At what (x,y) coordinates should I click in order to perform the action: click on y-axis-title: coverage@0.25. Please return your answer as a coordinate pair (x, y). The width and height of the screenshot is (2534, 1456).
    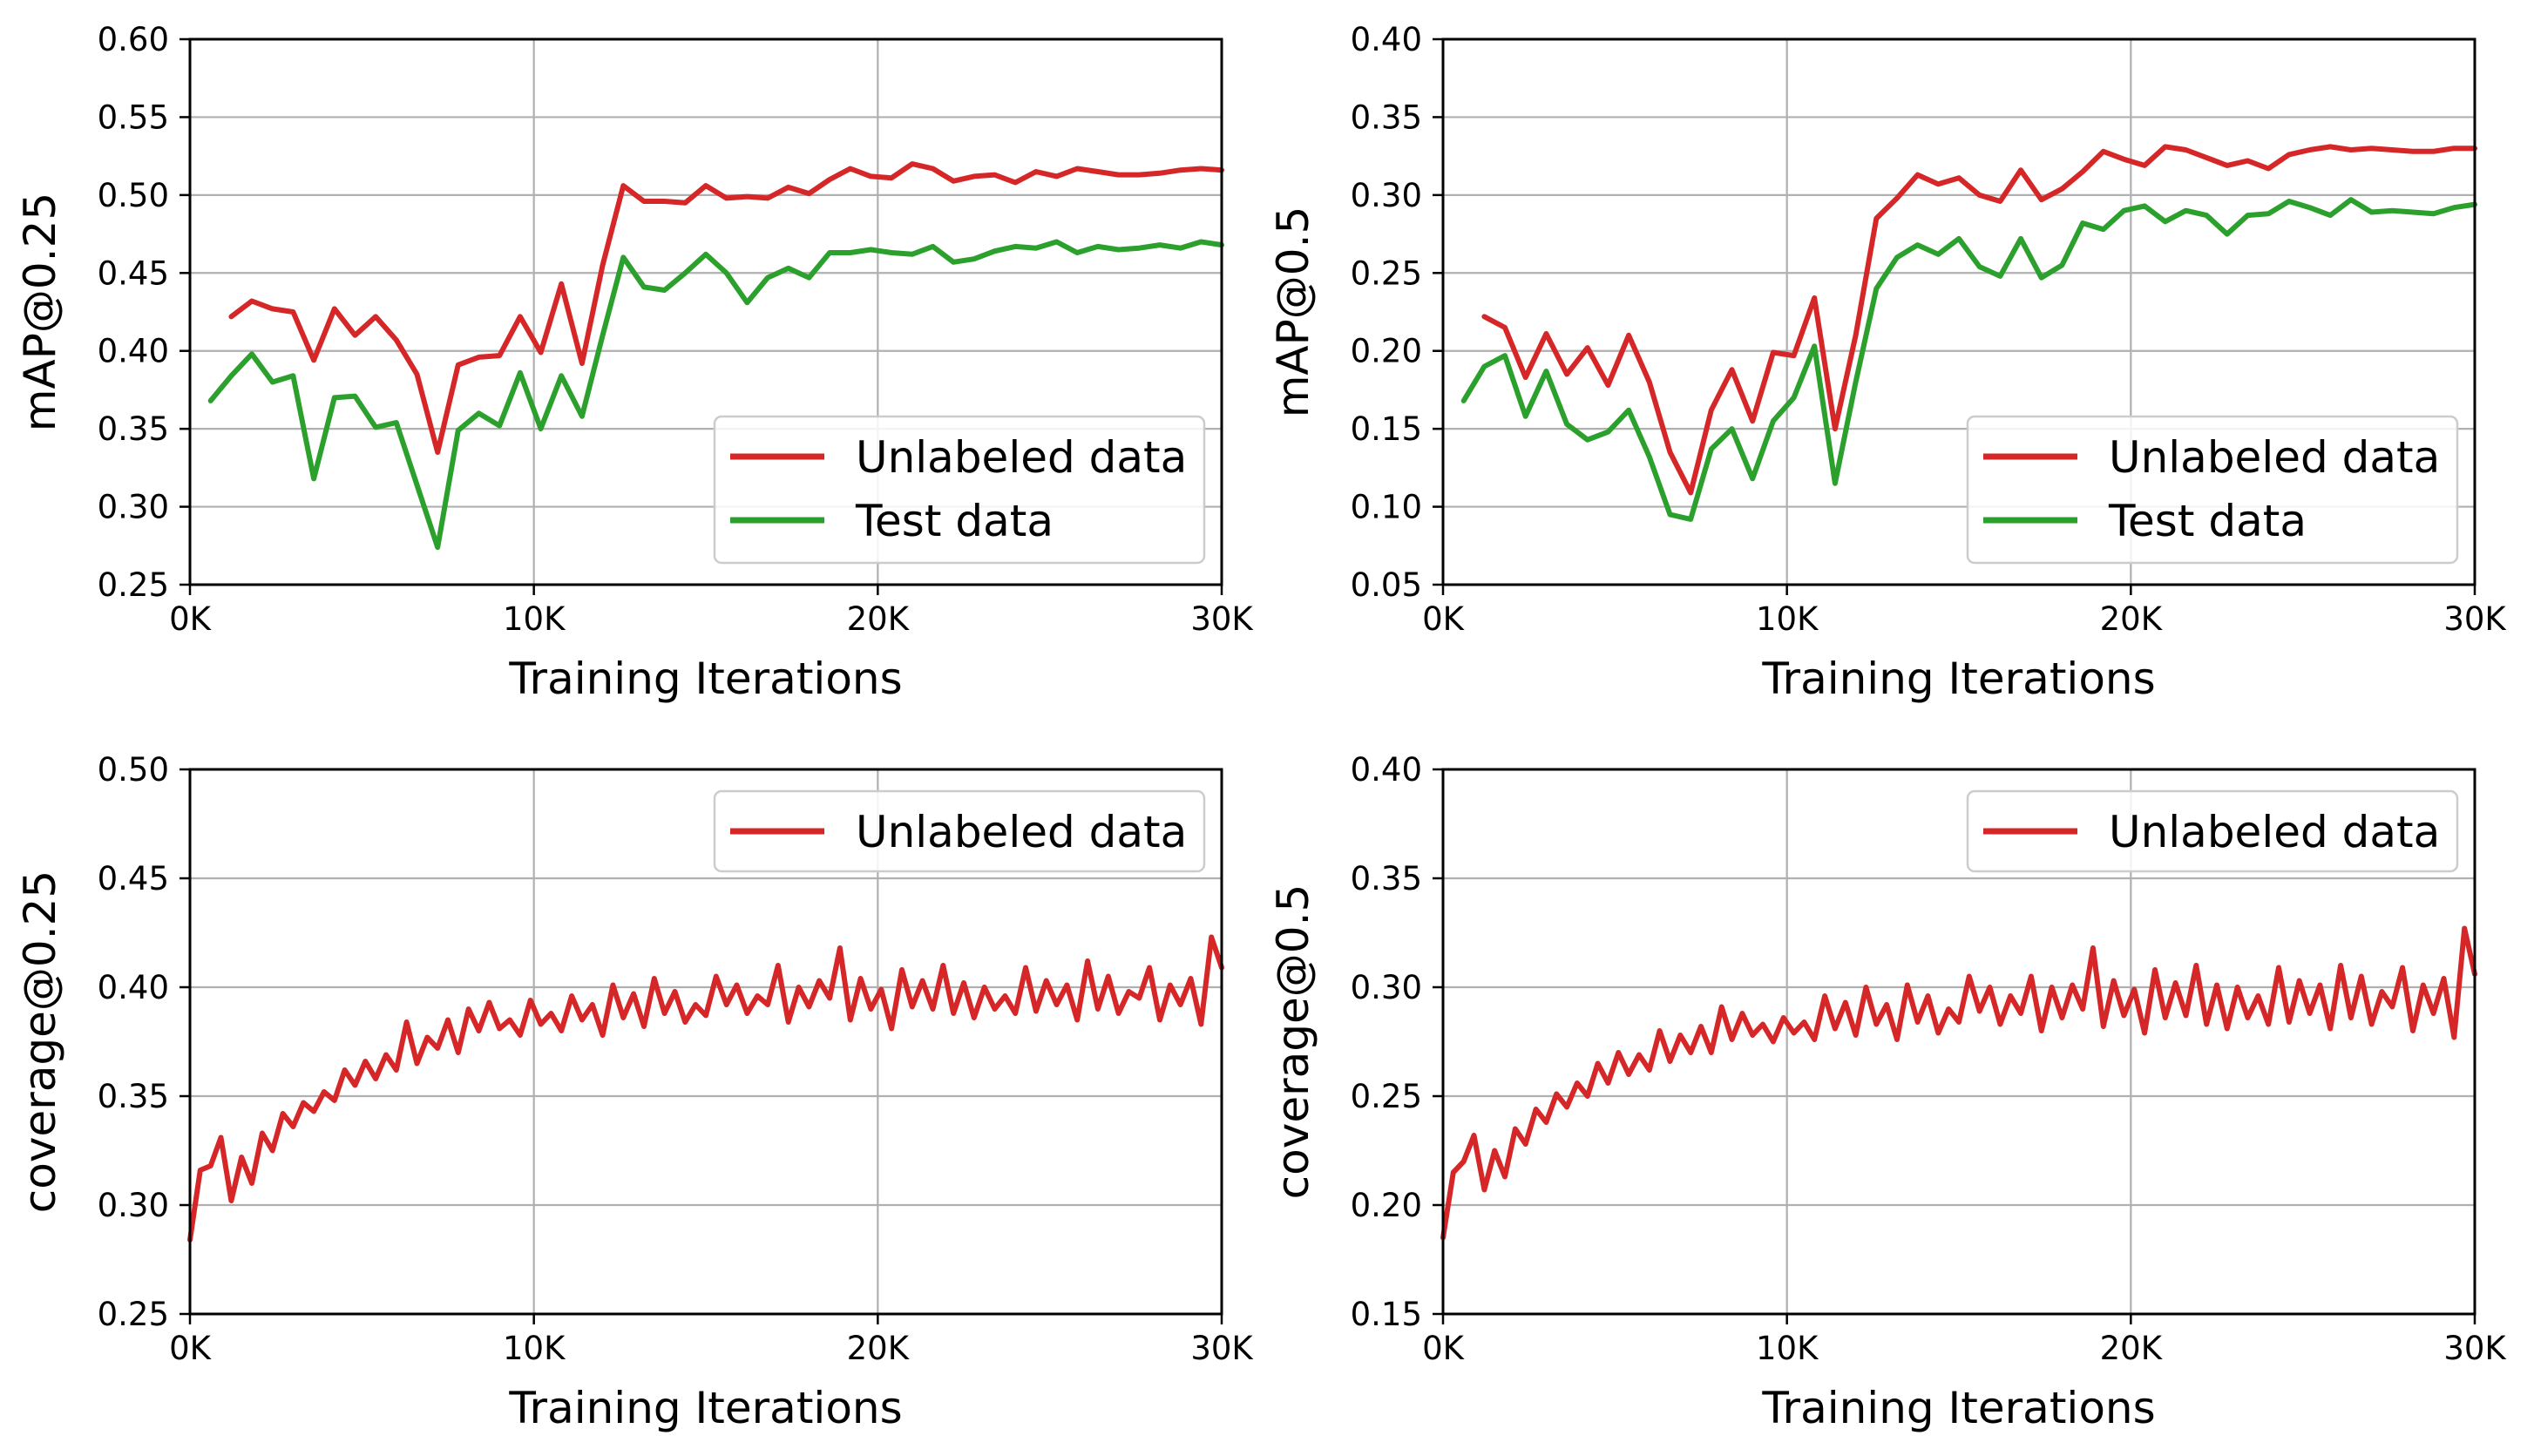
    Looking at the image, I should click on (40, 1041).